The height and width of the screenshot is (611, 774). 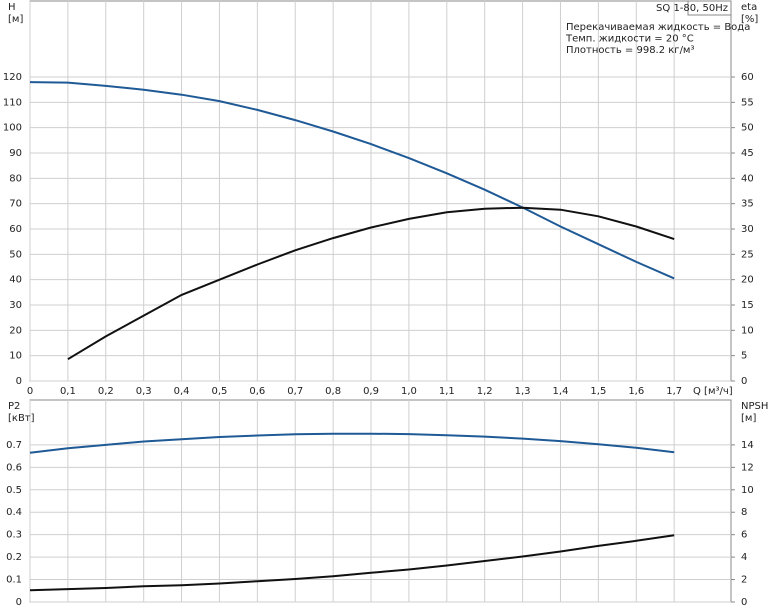 What do you see at coordinates (744, 580) in the screenshot?
I see `y2-tick-label: 2` at bounding box center [744, 580].